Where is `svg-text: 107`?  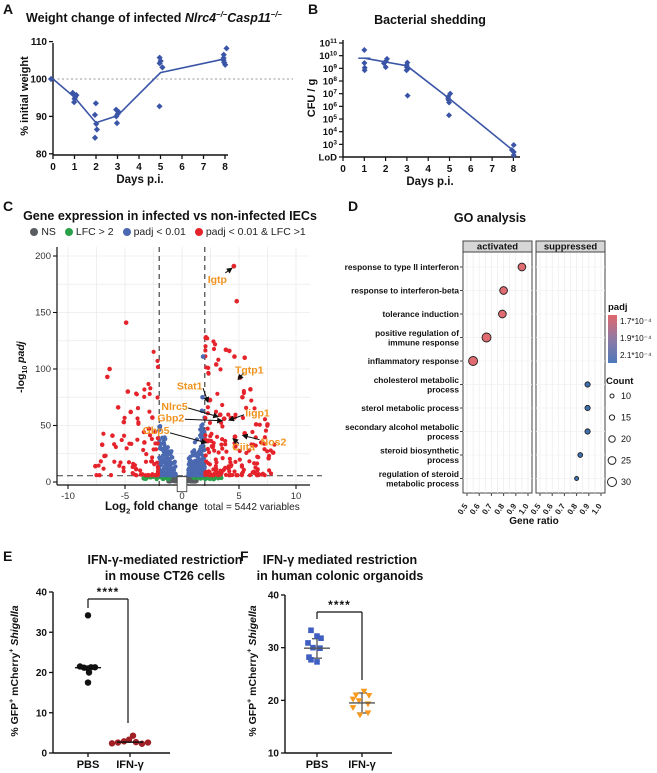
svg-text: 107 is located at coordinates (330, 95).